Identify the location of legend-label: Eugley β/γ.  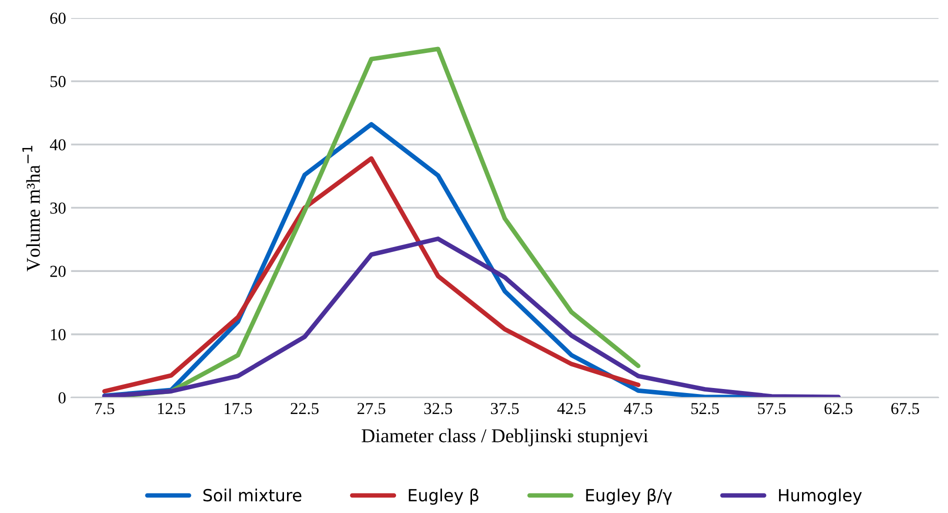
(629, 496).